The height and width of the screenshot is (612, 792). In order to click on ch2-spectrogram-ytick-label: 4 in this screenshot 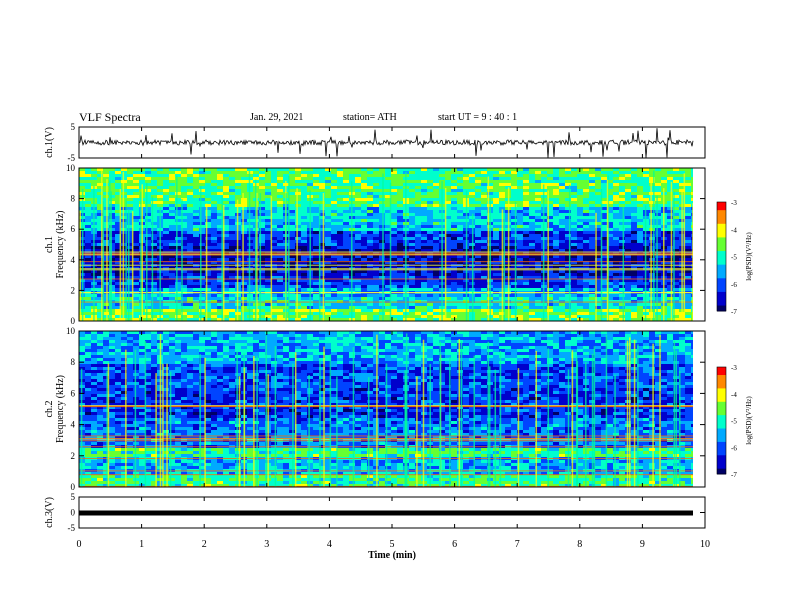, I will do `click(73, 425)`.